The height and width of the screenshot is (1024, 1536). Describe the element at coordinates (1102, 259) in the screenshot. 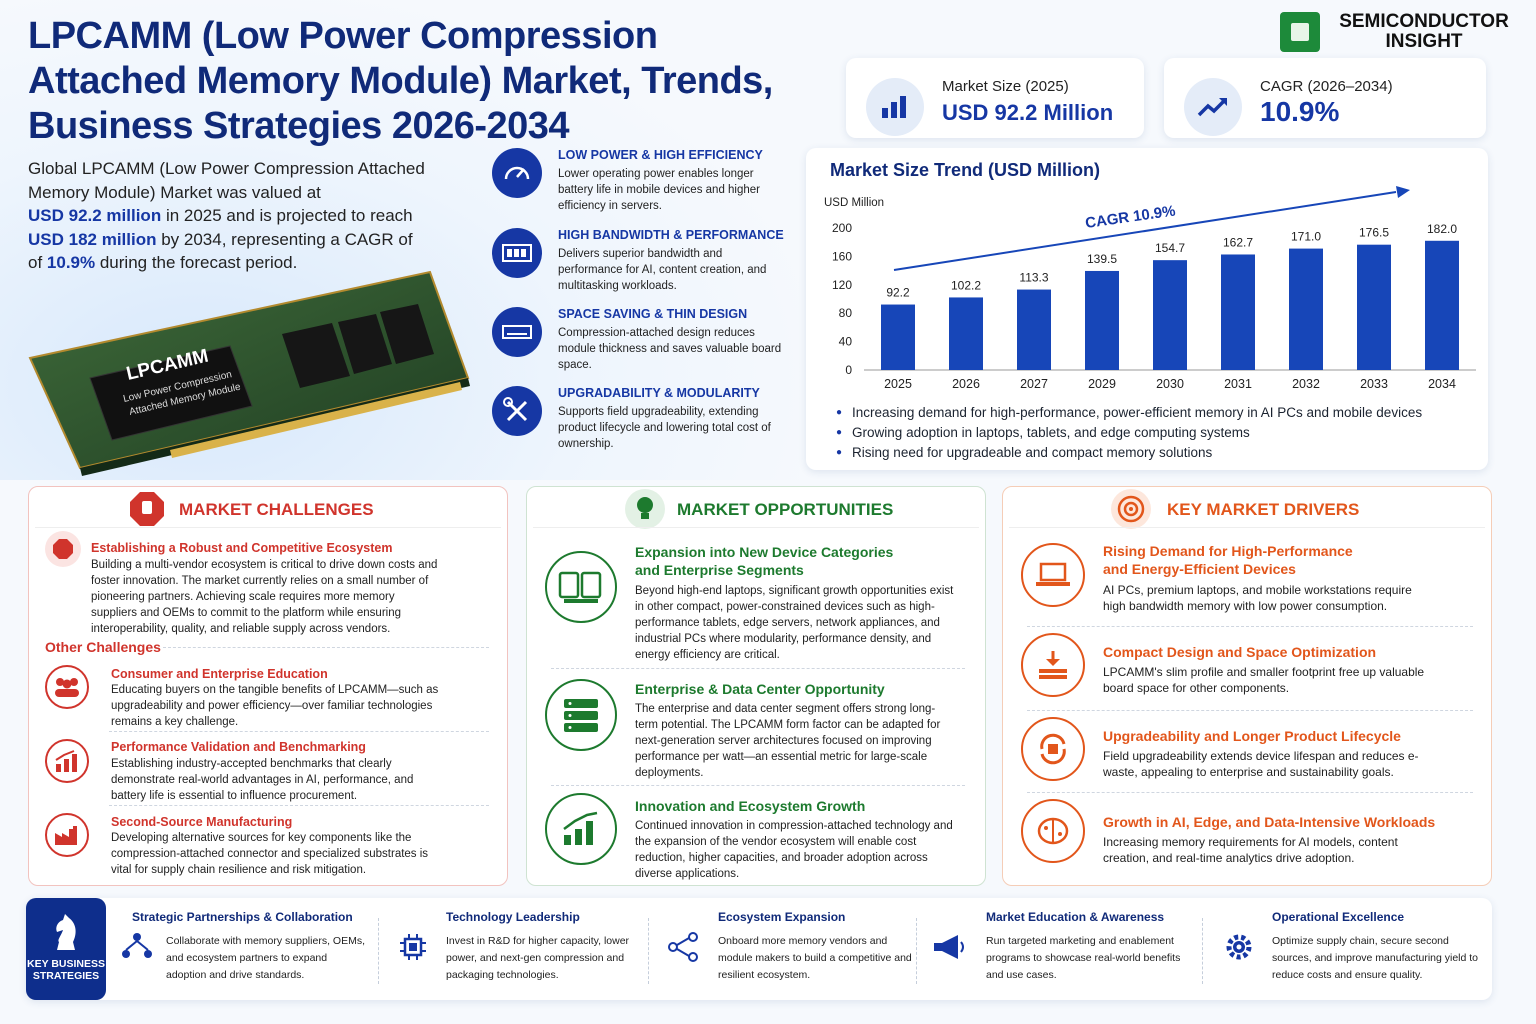

I see `data-label: 139.5` at that location.